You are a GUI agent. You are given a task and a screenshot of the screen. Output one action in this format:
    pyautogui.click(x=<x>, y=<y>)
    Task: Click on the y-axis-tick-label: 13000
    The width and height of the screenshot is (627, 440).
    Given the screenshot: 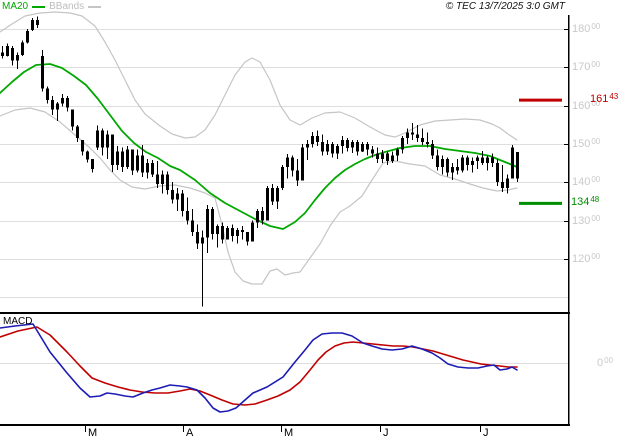 What is the action you would take?
    pyautogui.click(x=586, y=220)
    